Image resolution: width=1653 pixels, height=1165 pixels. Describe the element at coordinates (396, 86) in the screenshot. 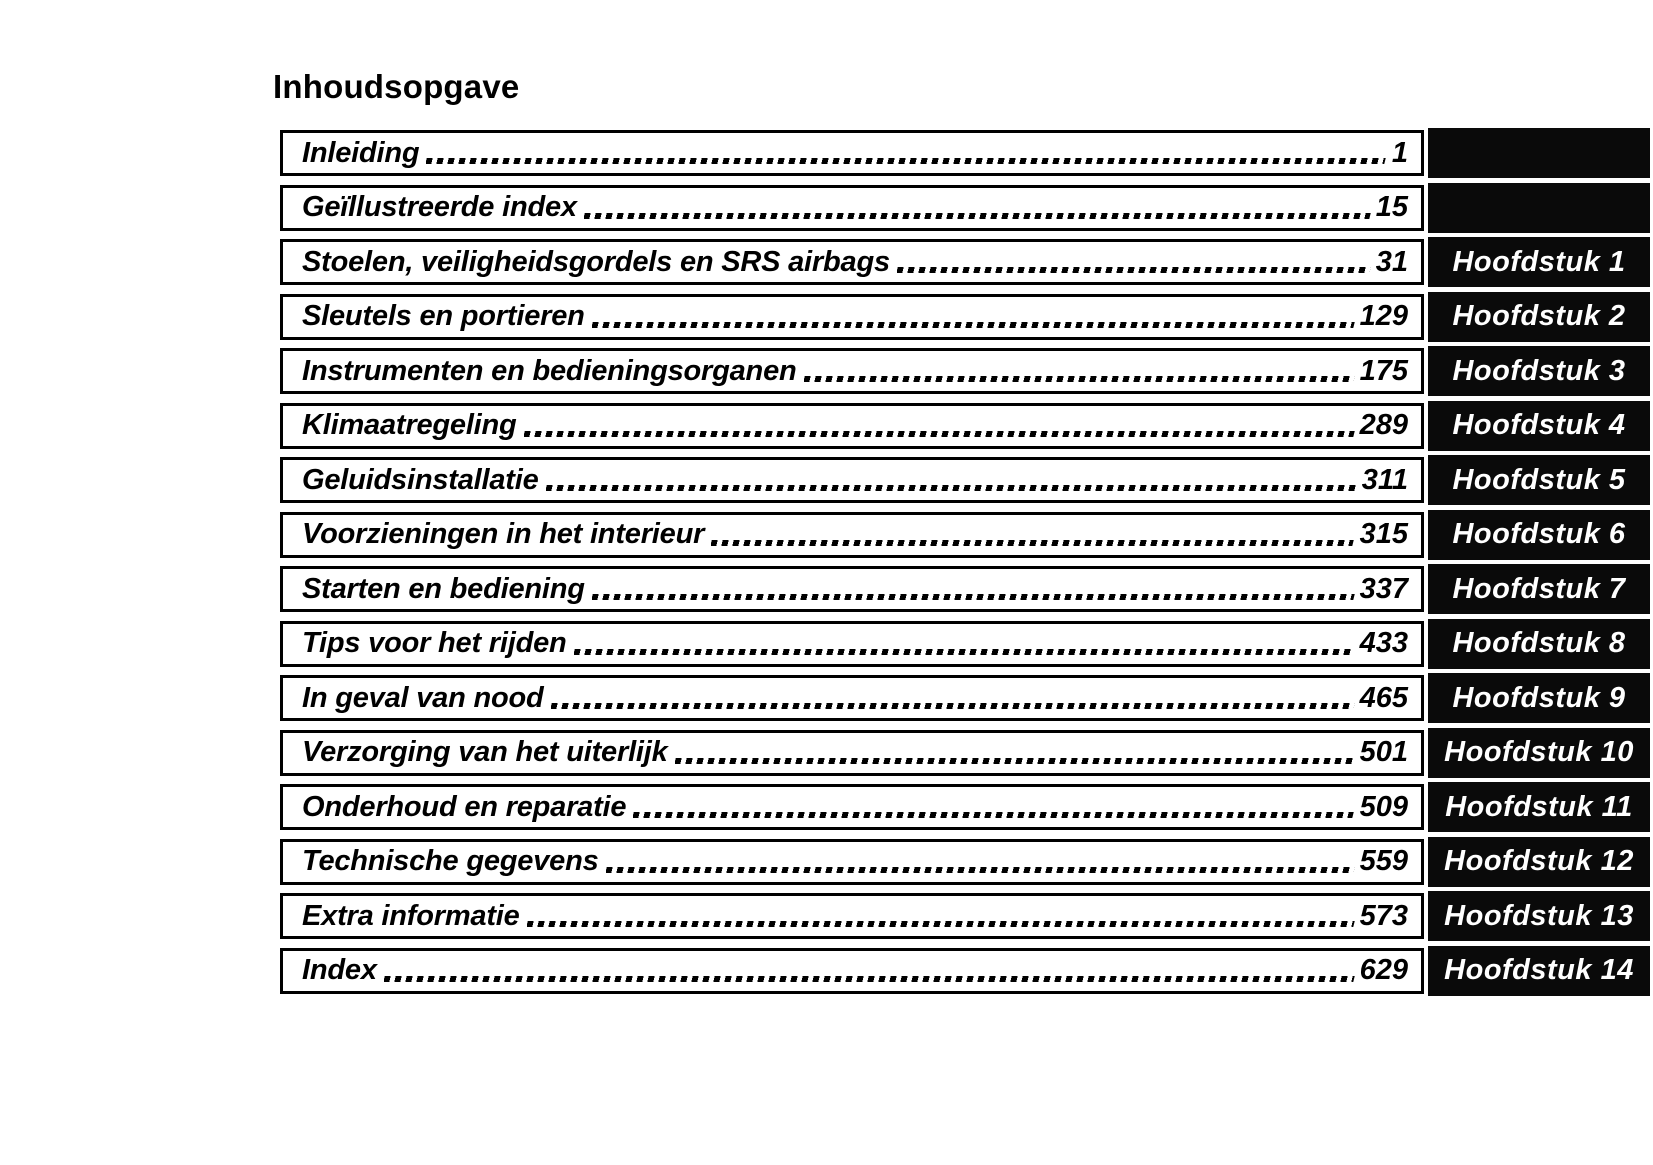

I see `page-title: Inhoudsopgave` at that location.